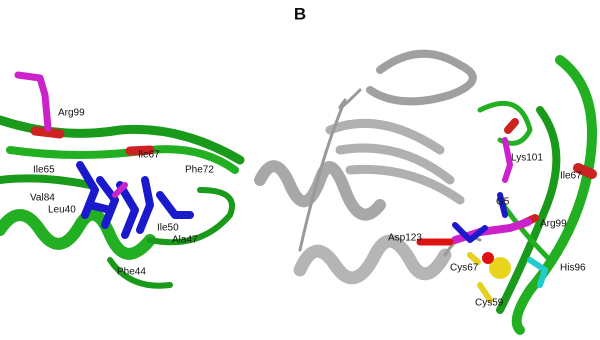 The height and width of the screenshot is (340, 600). Describe the element at coordinates (131, 272) in the screenshot. I see `residue-label: Phe44` at that location.